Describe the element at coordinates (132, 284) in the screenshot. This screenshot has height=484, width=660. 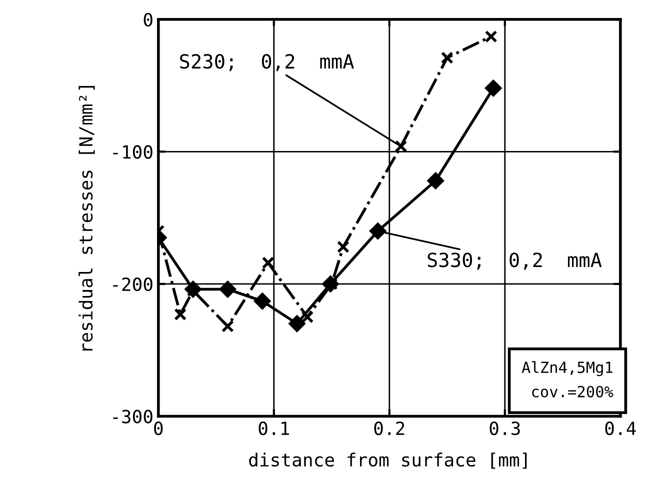
I see `y-tick-label: -200` at that location.